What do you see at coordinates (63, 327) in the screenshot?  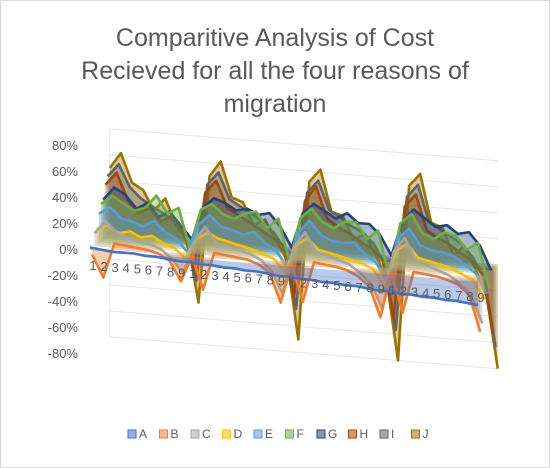 I see `y-tick-label: -60%` at bounding box center [63, 327].